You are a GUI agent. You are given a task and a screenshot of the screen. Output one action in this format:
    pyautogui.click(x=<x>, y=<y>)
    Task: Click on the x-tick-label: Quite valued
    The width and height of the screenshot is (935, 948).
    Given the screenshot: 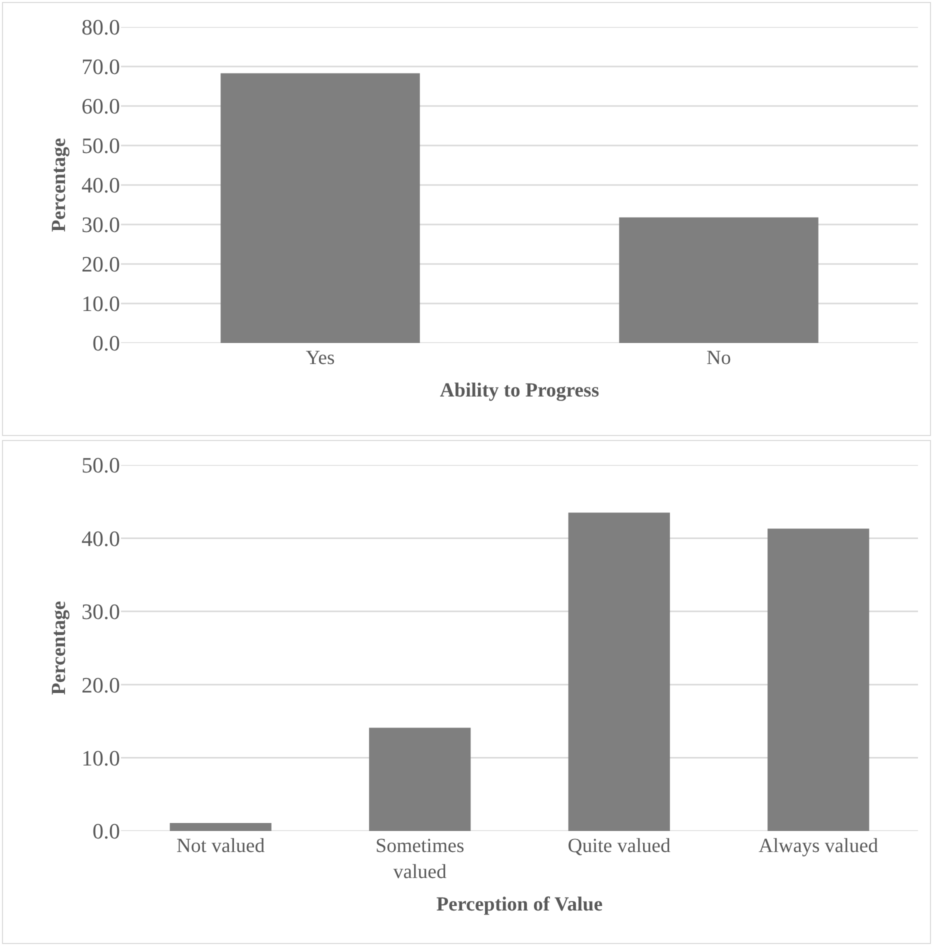 What is the action you would take?
    pyautogui.click(x=619, y=846)
    